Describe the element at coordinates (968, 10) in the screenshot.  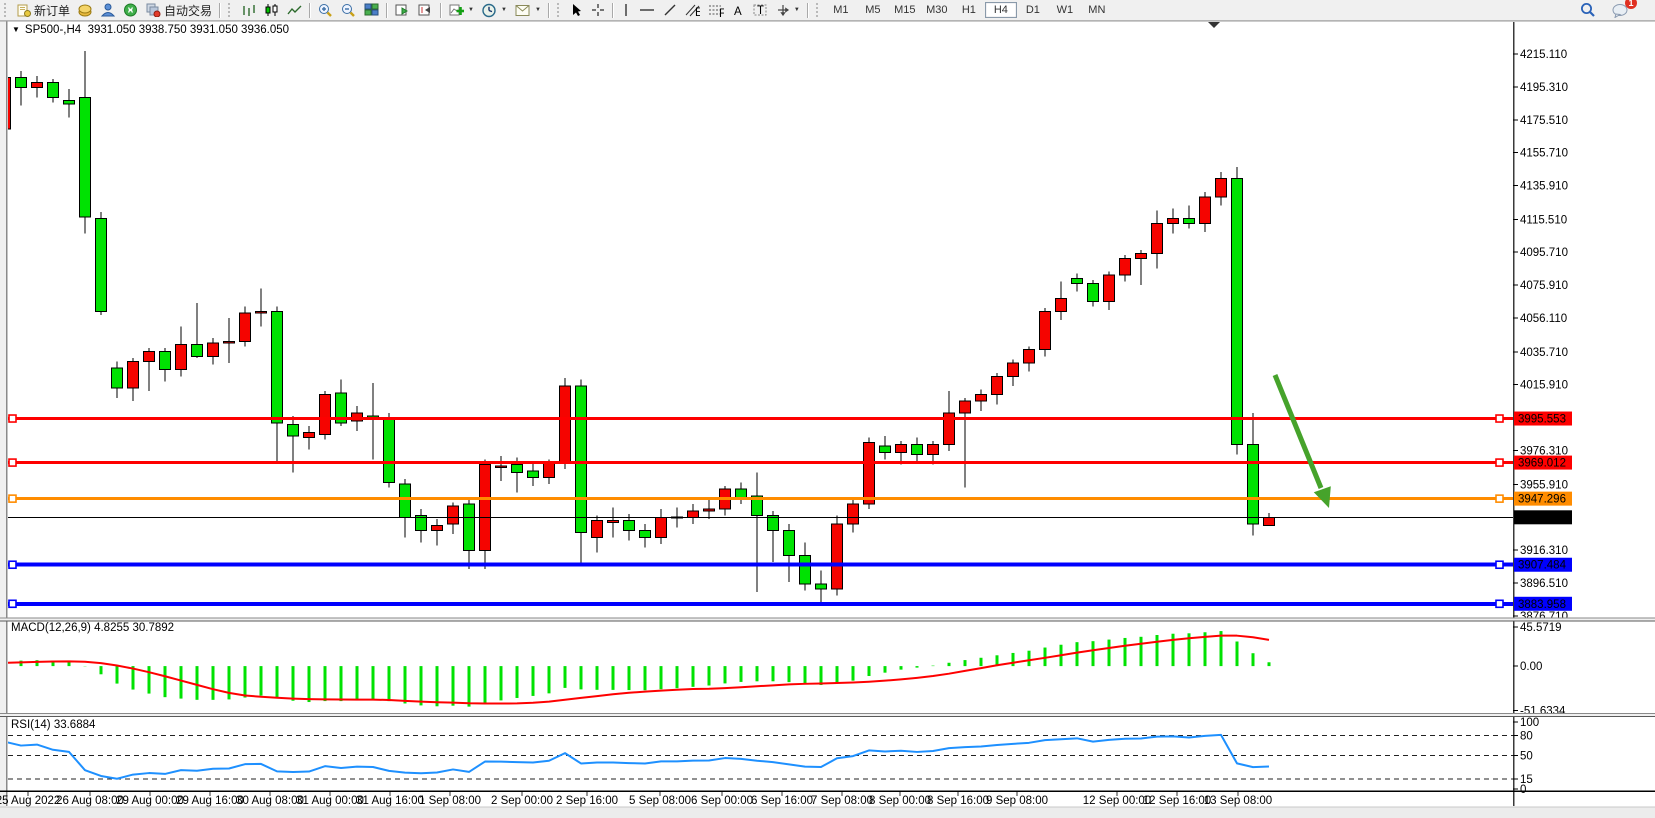
I see `timeframe-button-H1: H1` at that location.